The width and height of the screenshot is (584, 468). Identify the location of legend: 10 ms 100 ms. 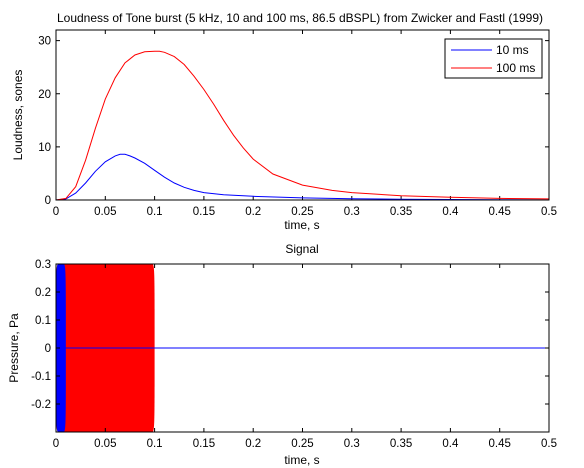
(493, 58).